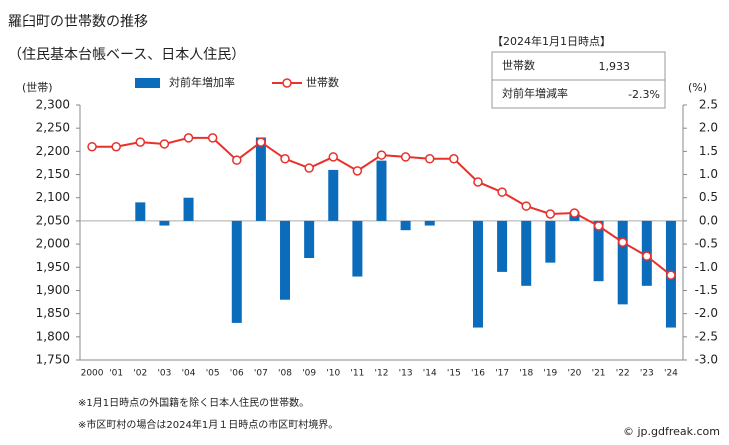 The image size is (729, 445). What do you see at coordinates (53, 105) in the screenshot?
I see `y-tick-label: 2,300` at bounding box center [53, 105].